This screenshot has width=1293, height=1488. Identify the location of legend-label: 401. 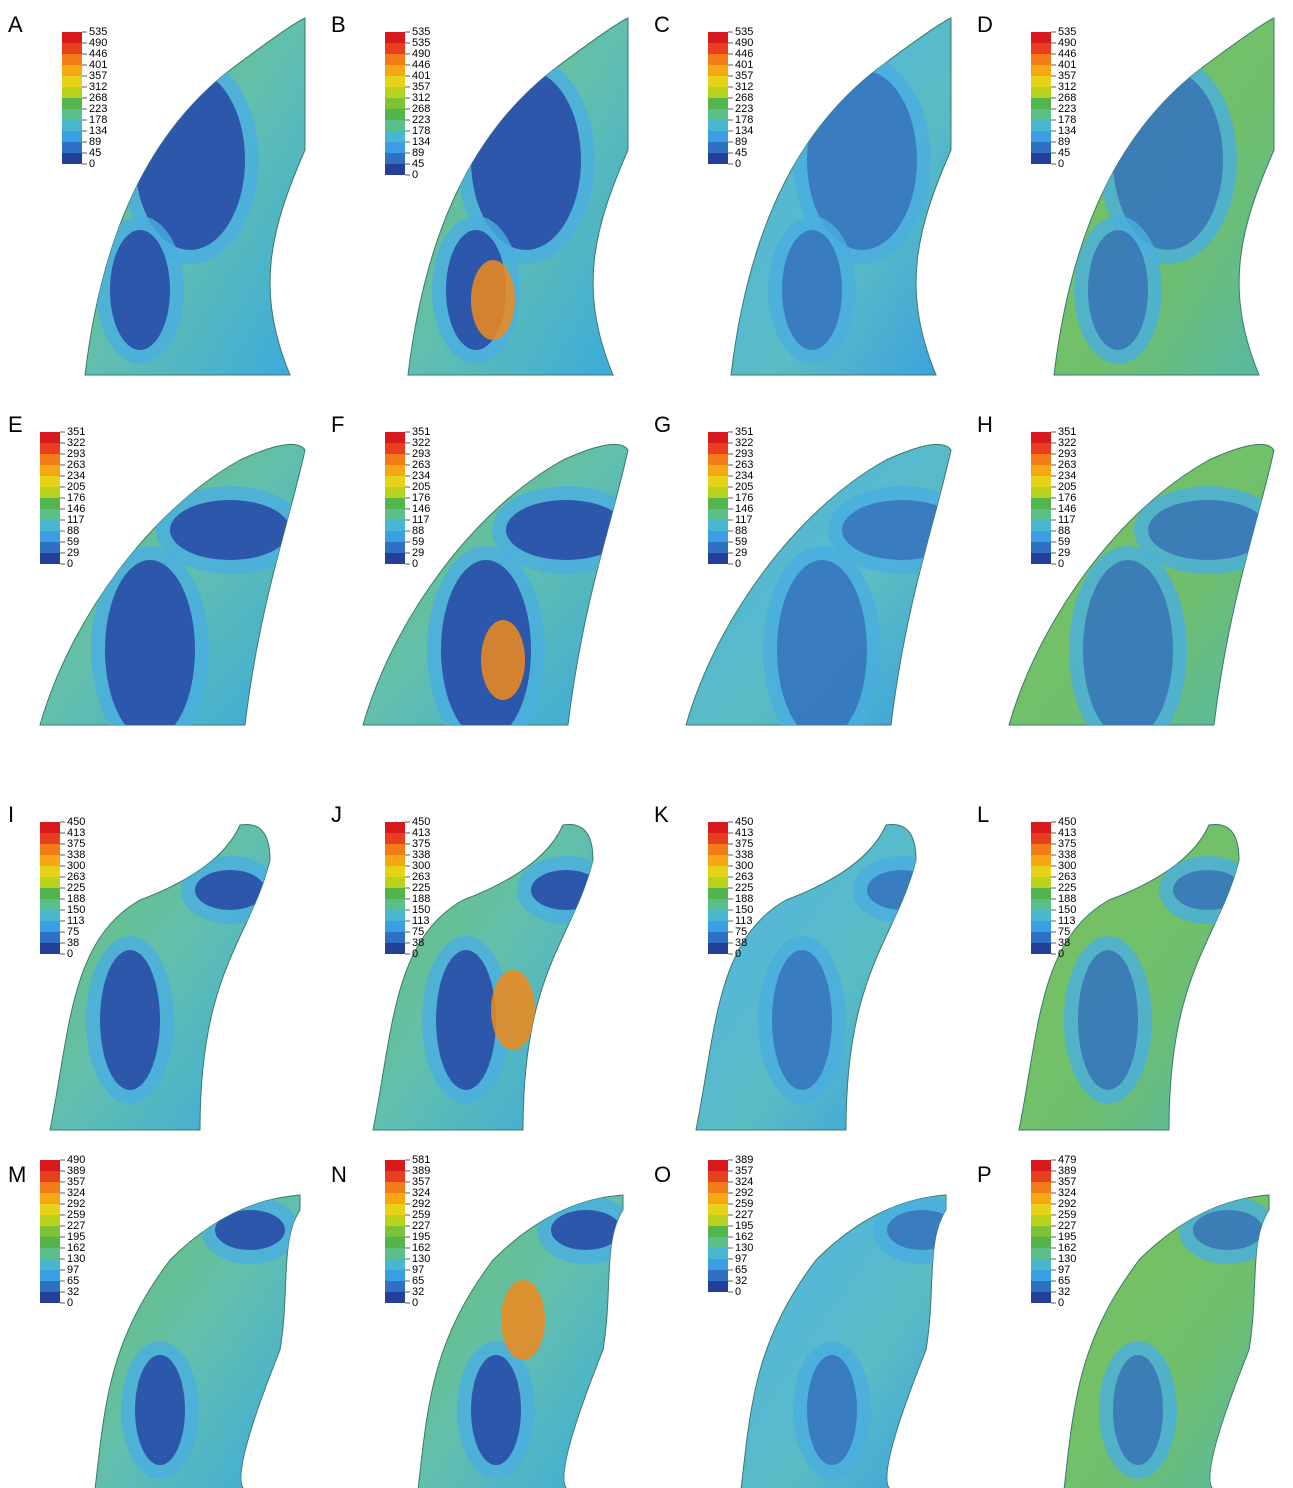
(98, 65).